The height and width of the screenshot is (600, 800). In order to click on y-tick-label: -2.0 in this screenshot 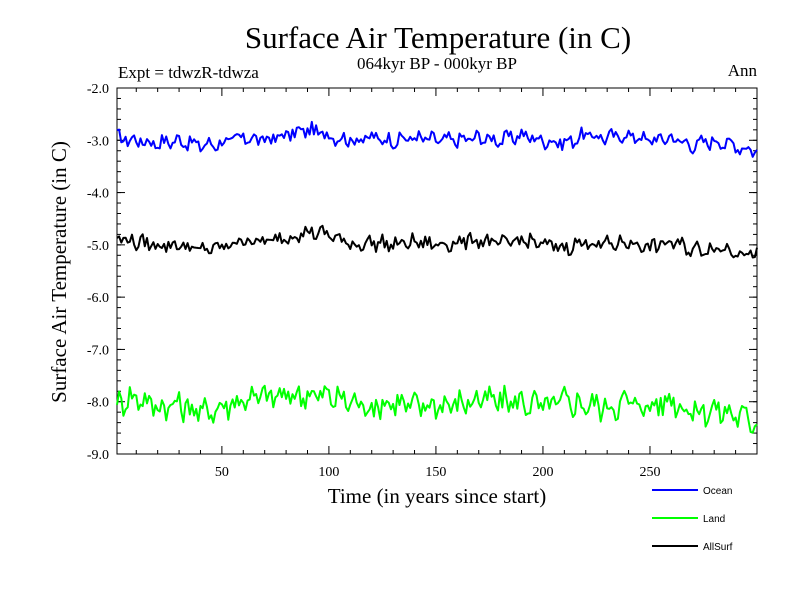, I will do `click(98, 89)`.